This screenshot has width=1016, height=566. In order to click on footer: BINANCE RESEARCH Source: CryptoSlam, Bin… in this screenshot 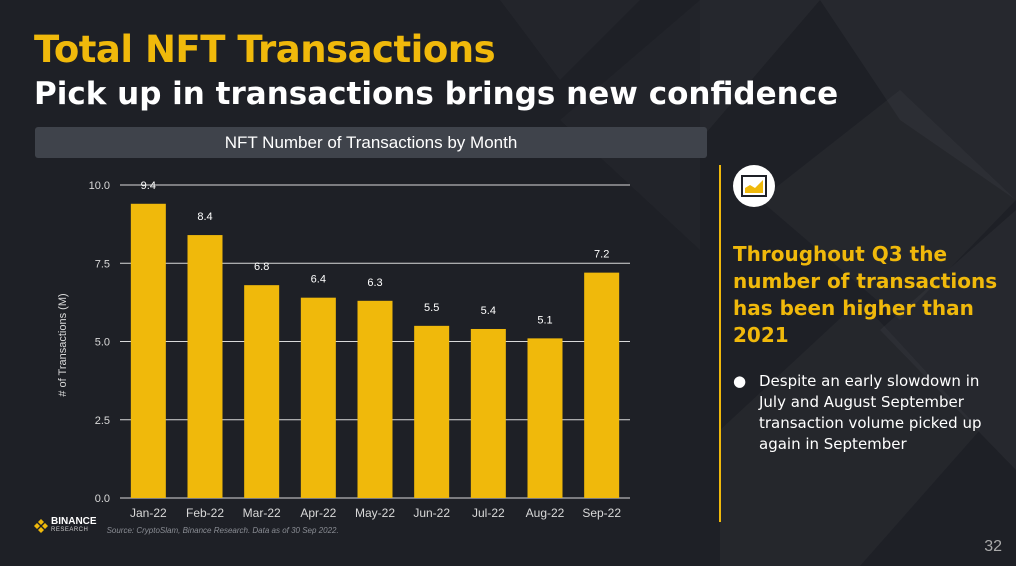, I will do `click(186, 526)`.